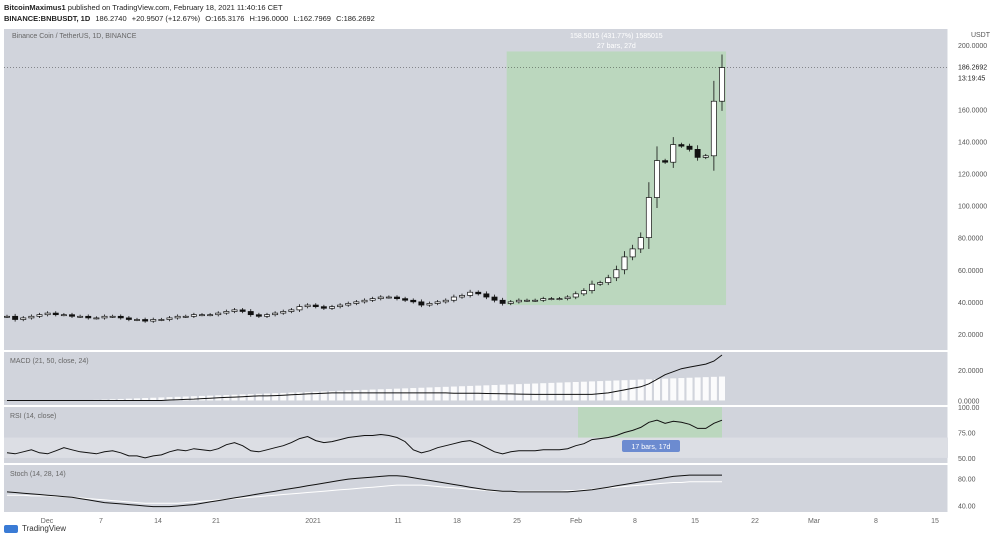 The height and width of the screenshot is (541, 998). I want to click on macd-title: MACD (21, 50, close, 24), so click(49, 361).